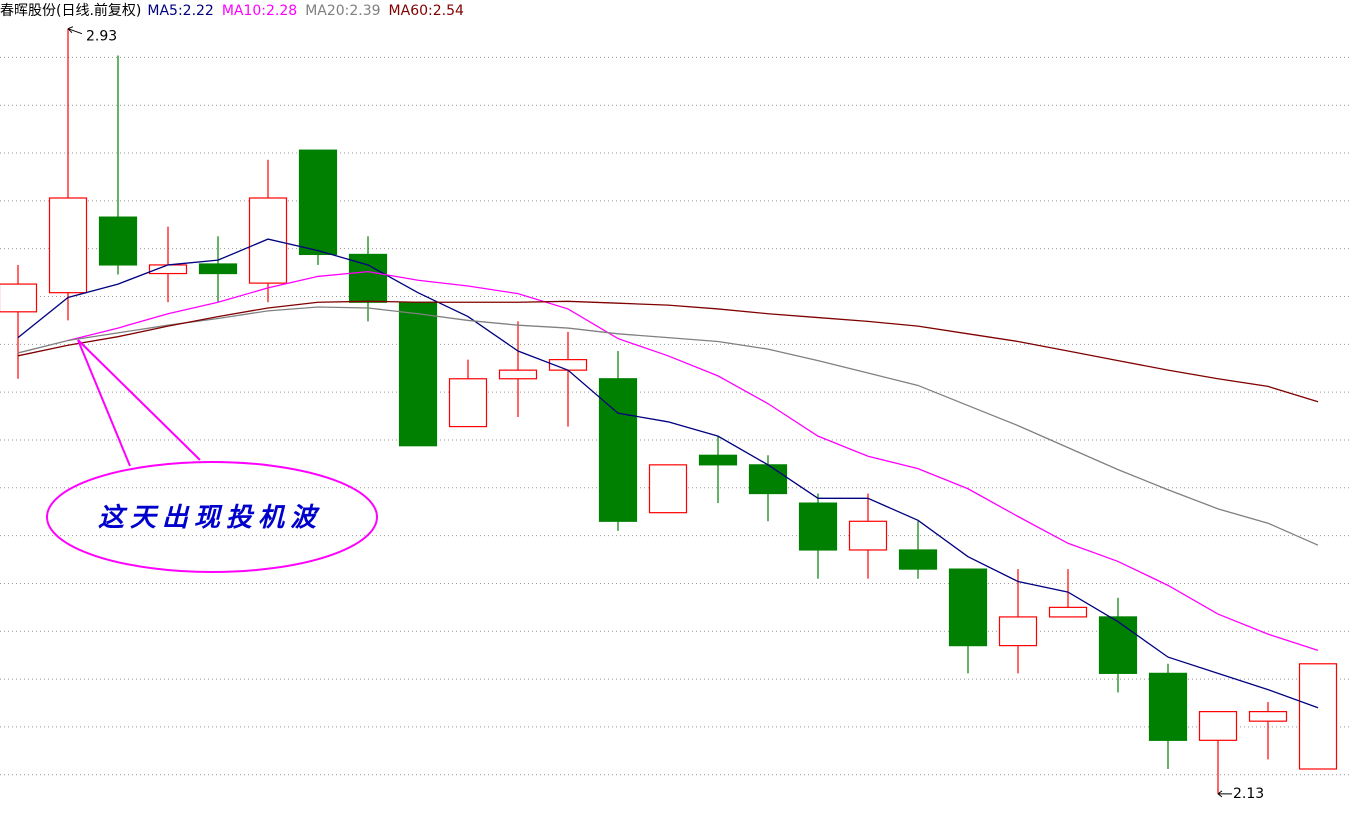 This screenshot has width=1352, height=813. Describe the element at coordinates (1248, 794) in the screenshot. I see `min-label: 2.13` at that location.